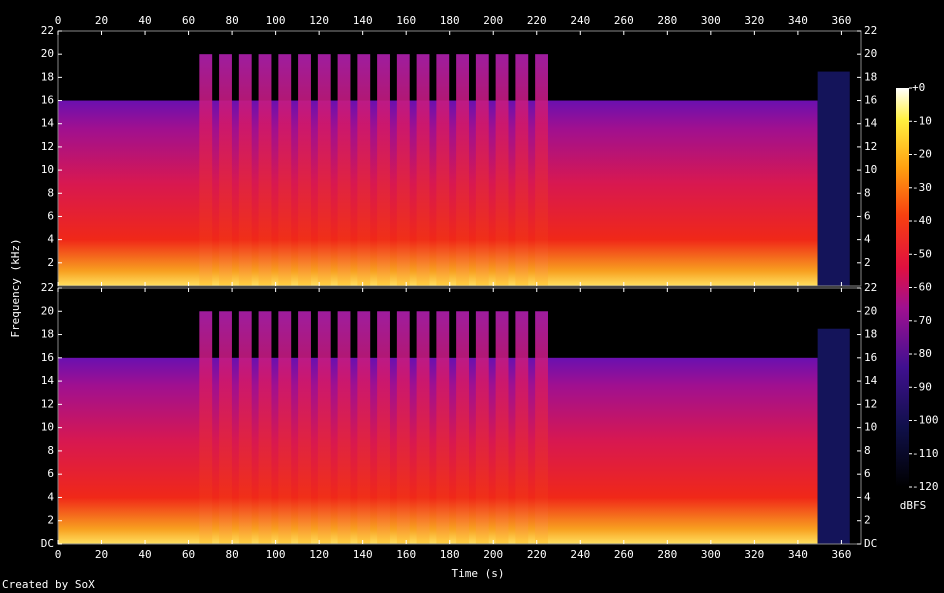 This screenshot has height=593, width=944. Describe the element at coordinates (624, 20) in the screenshot. I see `x-tick-label-top: 260` at that location.